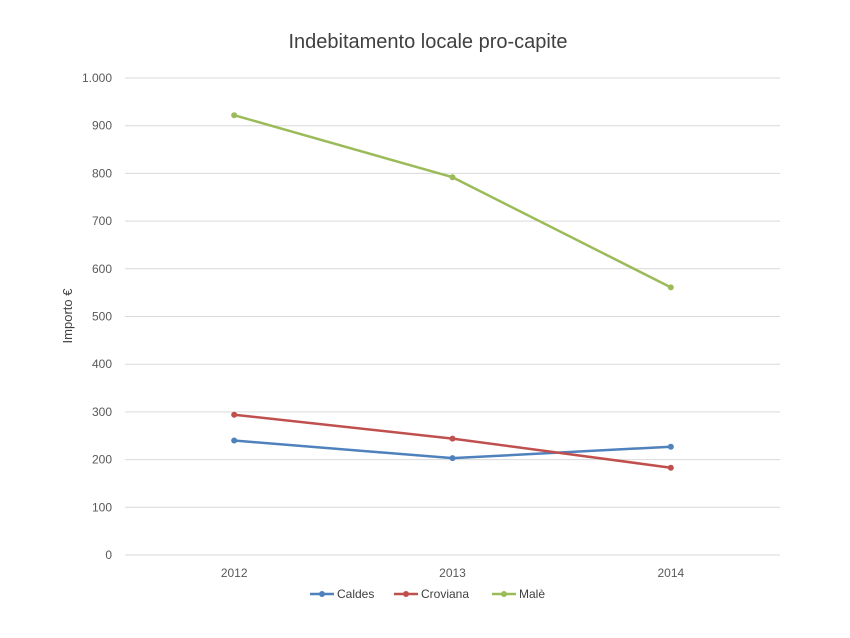 The width and height of the screenshot is (850, 638). What do you see at coordinates (102, 412) in the screenshot?
I see `y-tick-label: 300` at bounding box center [102, 412].